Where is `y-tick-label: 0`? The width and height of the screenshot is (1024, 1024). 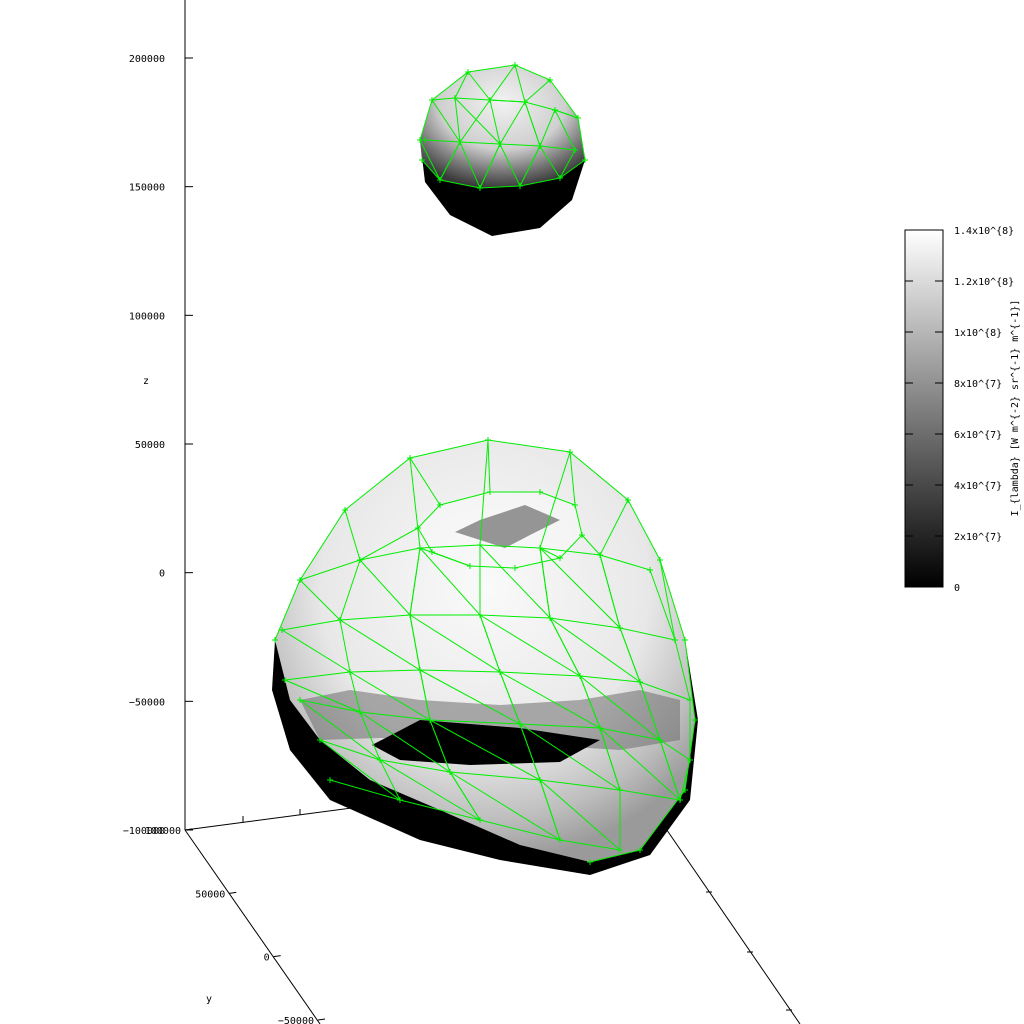 y-tick-label: 0 is located at coordinates (267, 958).